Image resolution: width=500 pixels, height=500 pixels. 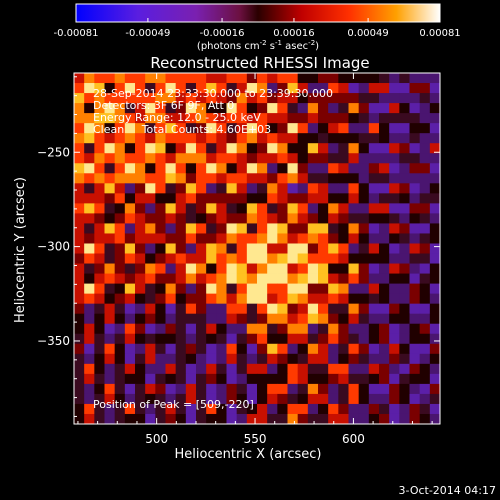 I want to click on colorbar-tick-label: -0.00016, so click(x=222, y=33).